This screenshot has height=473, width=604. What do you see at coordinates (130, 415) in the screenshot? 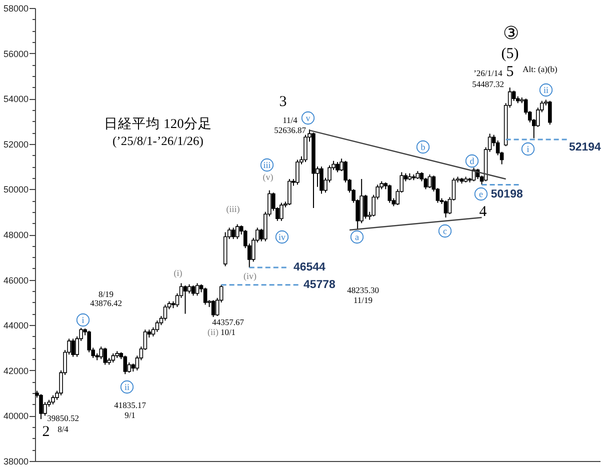
I see `annotation: 9/1` at bounding box center [130, 415].